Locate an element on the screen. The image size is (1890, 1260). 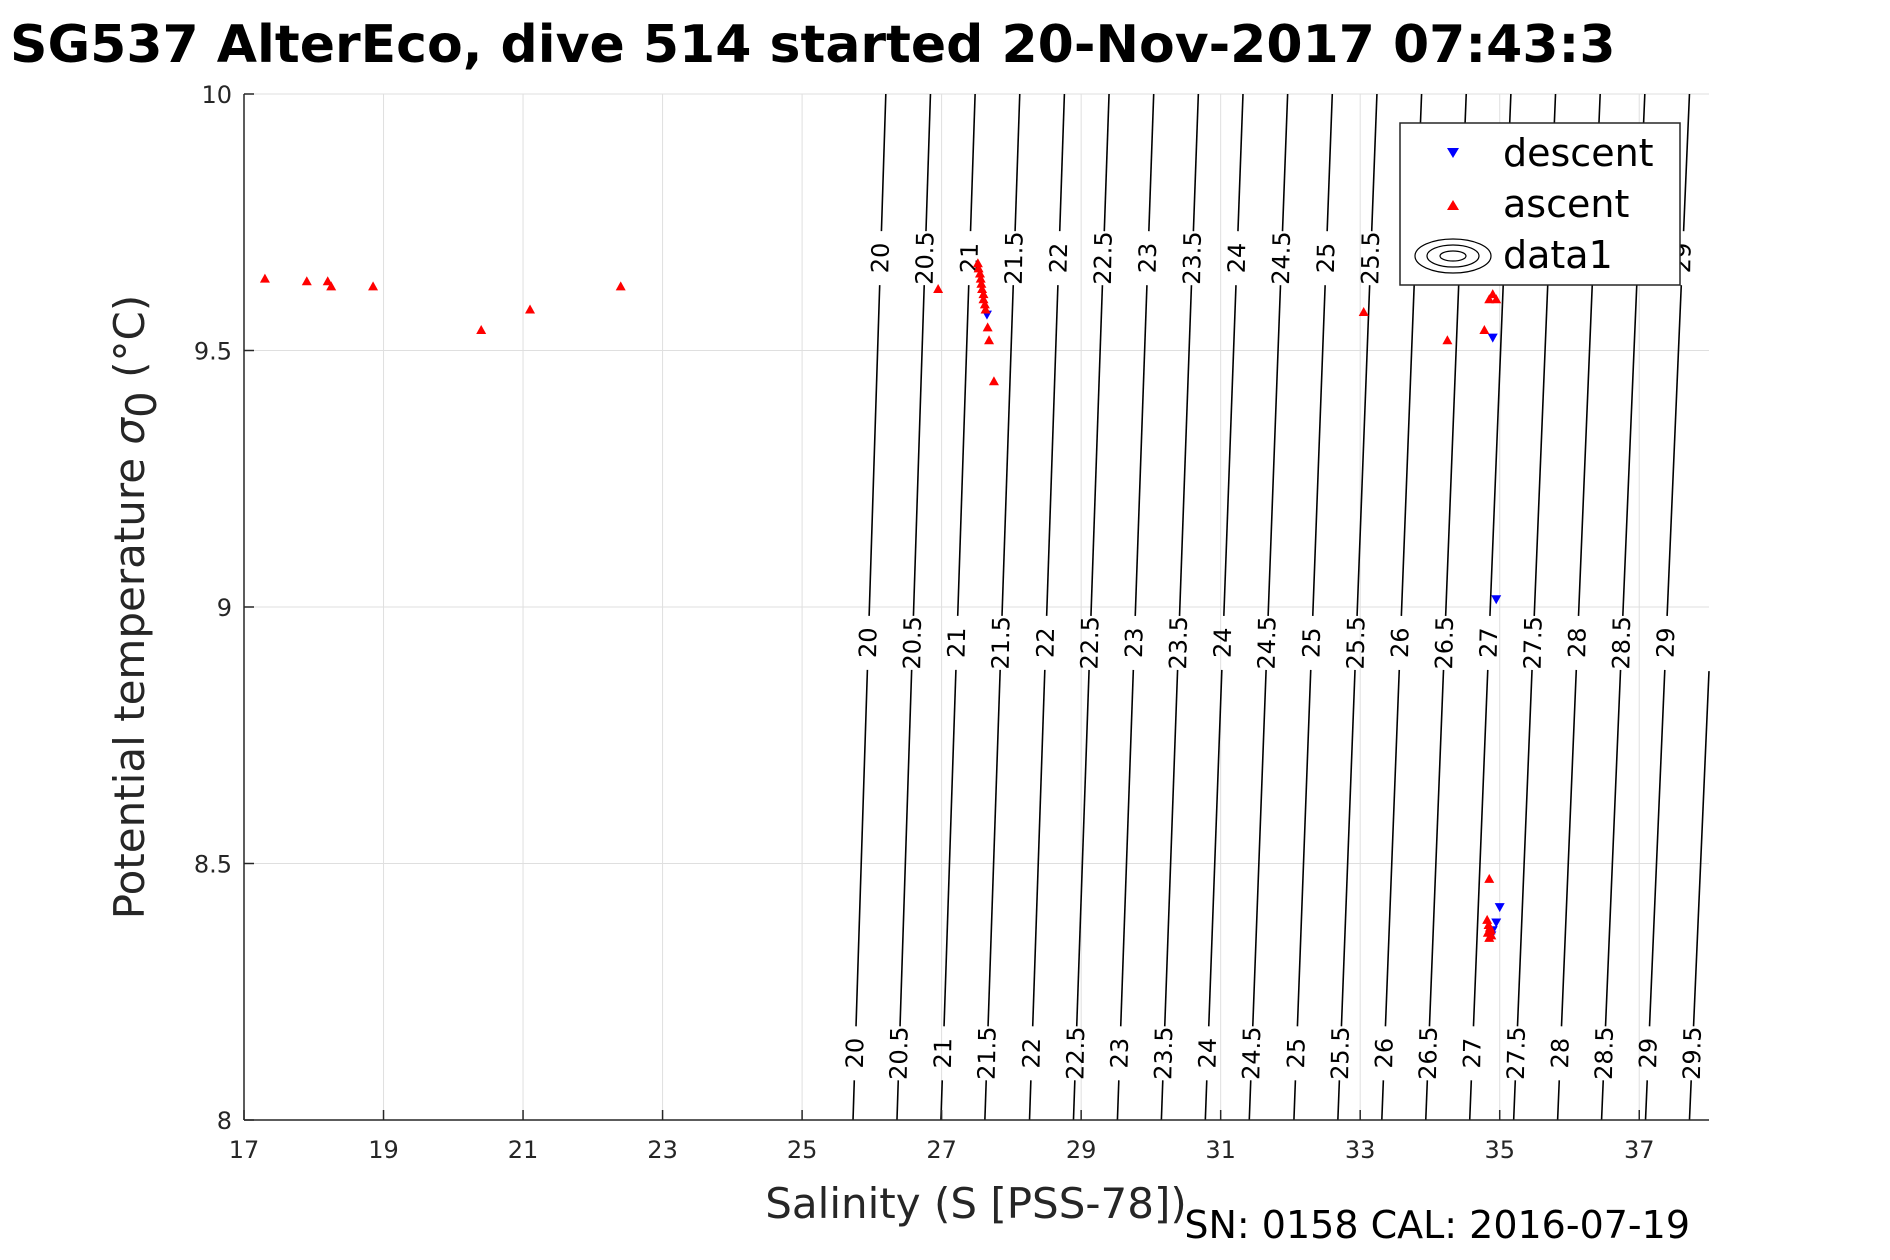
x-tick-label: 23 is located at coordinates (662, 1150).